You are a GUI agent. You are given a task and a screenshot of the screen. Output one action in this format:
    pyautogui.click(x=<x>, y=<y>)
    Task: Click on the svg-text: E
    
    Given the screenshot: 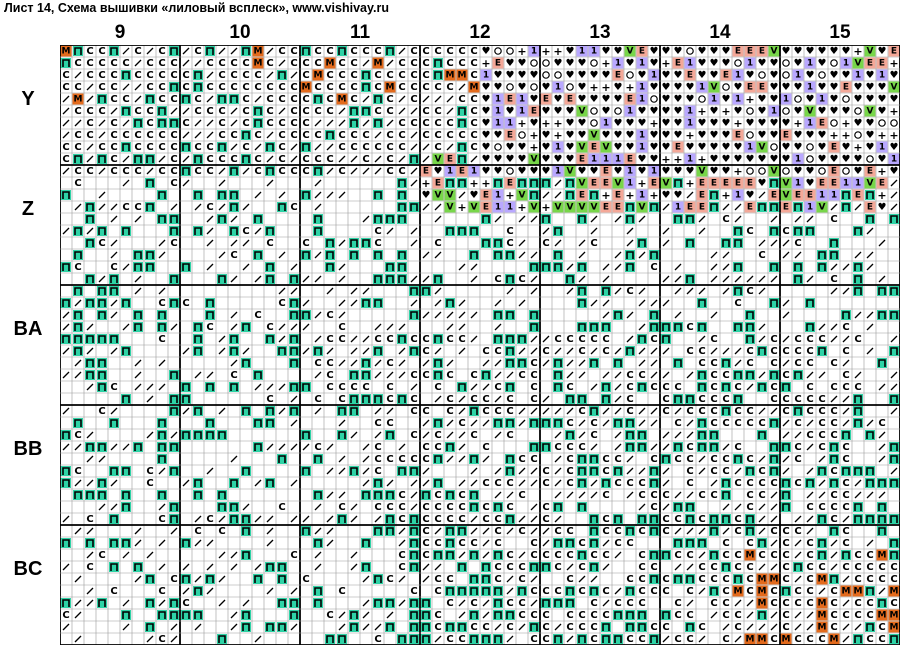 What is the action you would take?
    pyautogui.click(x=462, y=172)
    